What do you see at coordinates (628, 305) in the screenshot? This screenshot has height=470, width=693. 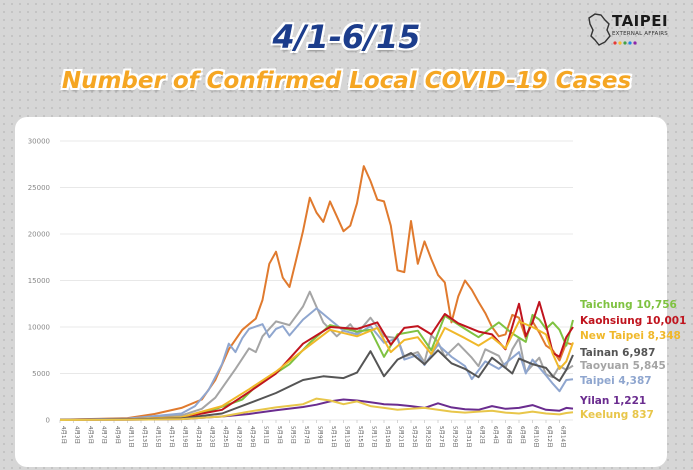 I see `series-label-taichung: Taichung 10,756` at bounding box center [628, 305].